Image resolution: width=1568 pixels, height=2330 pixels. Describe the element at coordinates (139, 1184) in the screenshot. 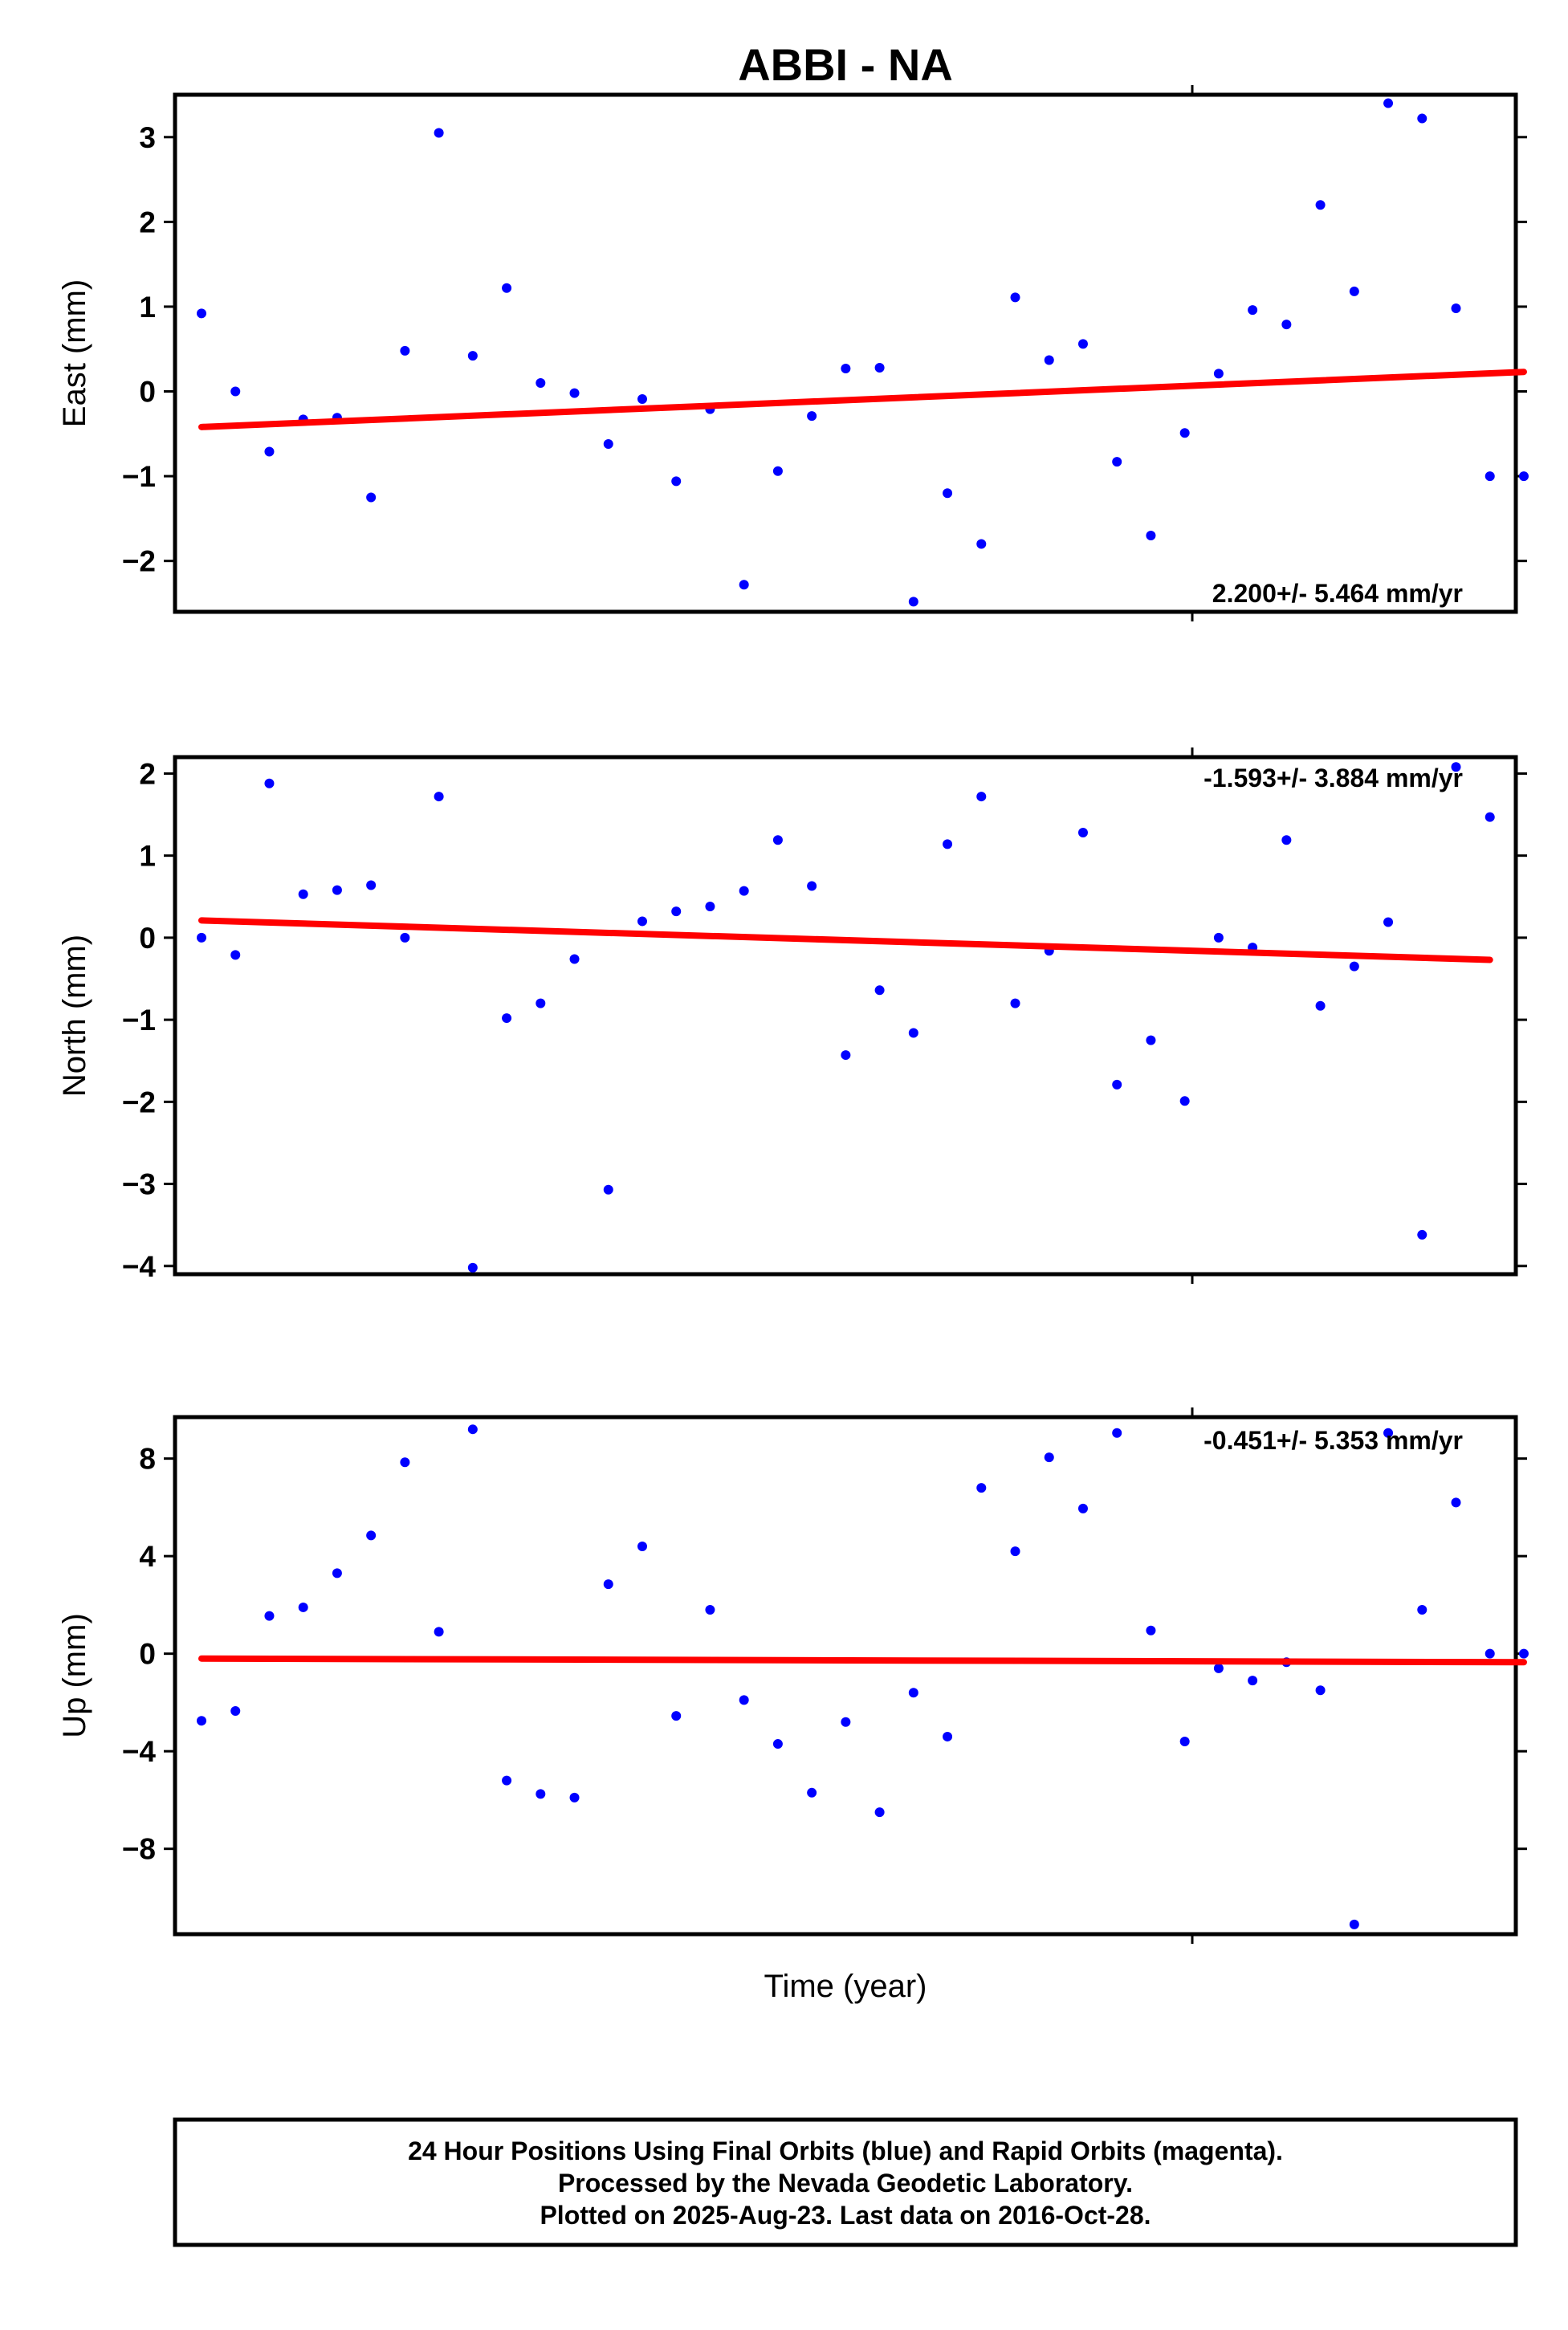

I see `north-ytick-label: −3` at that location.